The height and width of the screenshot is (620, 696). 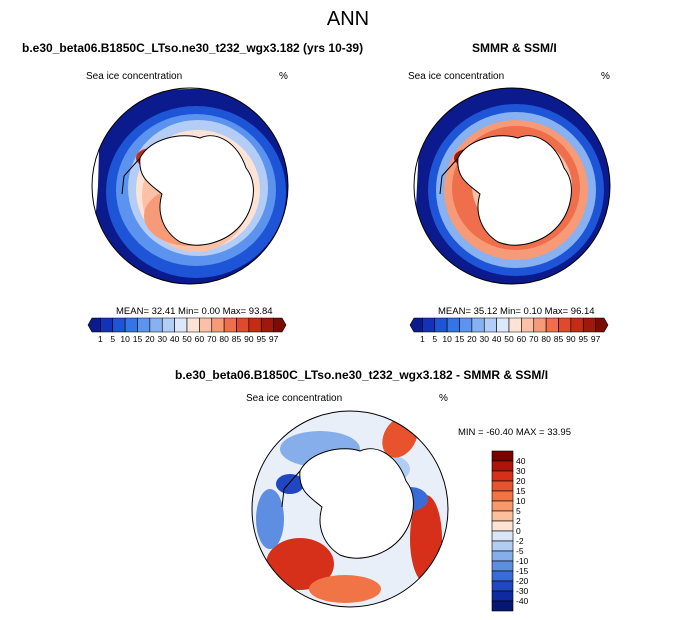 What do you see at coordinates (348, 19) in the screenshot?
I see `figure-title: ANN` at bounding box center [348, 19].